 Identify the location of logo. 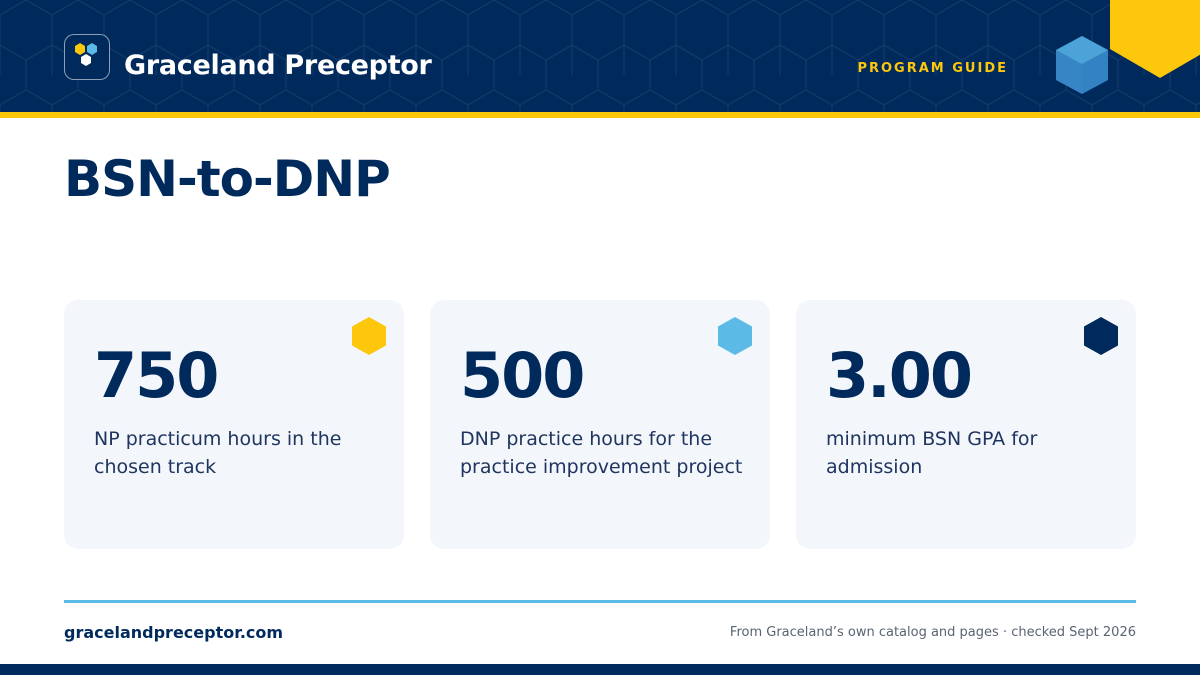
(87, 57).